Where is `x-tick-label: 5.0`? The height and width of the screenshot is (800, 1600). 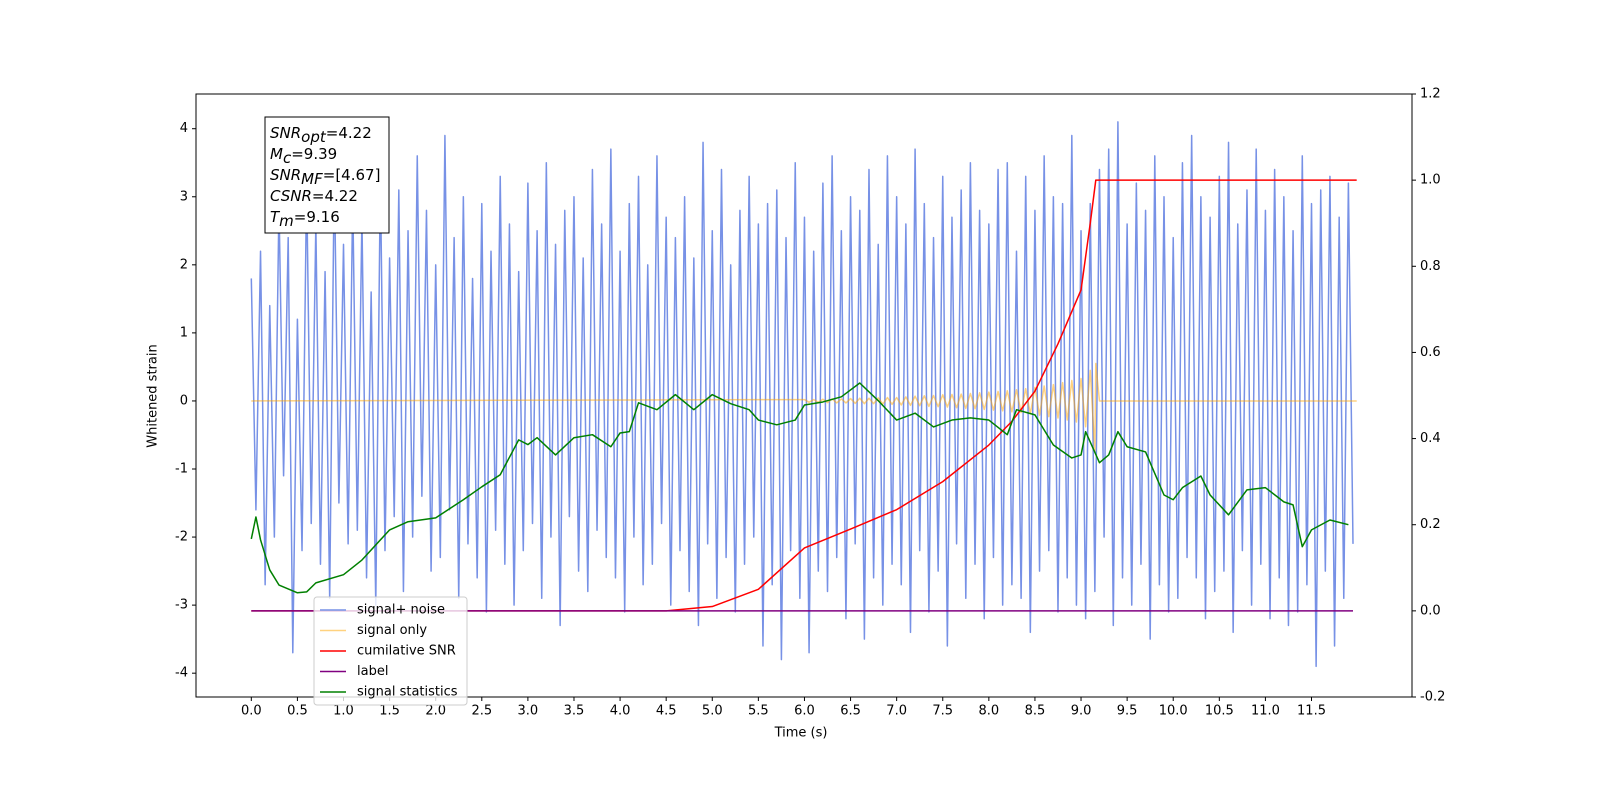 x-tick-label: 5.0 is located at coordinates (712, 711).